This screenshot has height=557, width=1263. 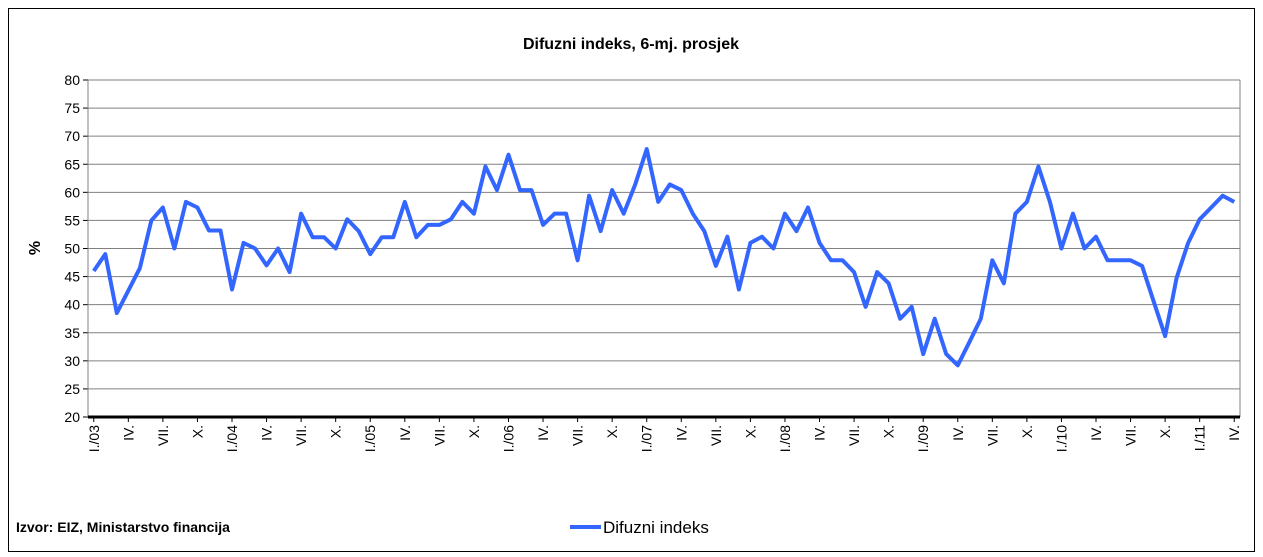 I want to click on chart-title: Difuzni indeks, 6-mj. prosjek, so click(x=631, y=44).